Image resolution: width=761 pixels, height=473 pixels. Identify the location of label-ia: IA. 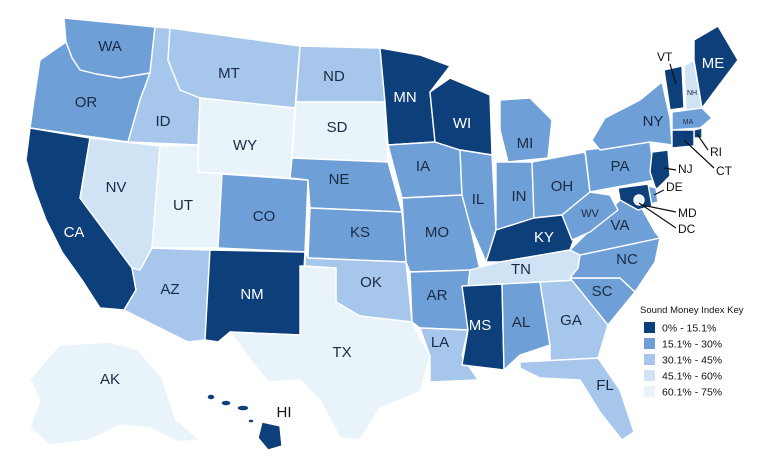
(423, 166).